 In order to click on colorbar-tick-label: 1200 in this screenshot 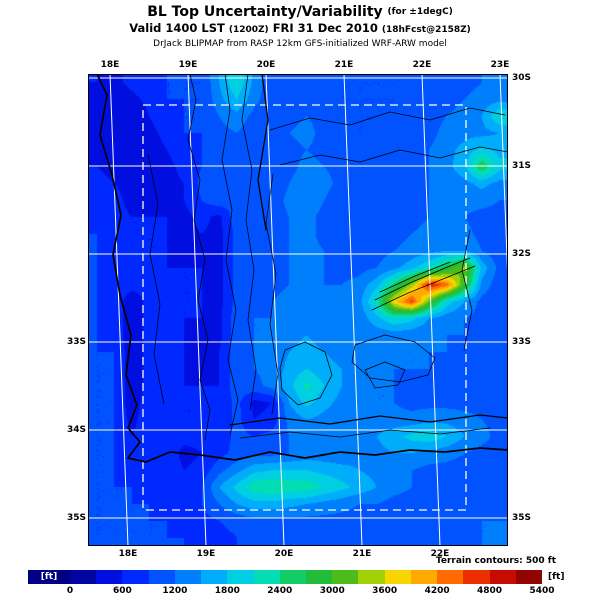, I will do `click(175, 591)`.